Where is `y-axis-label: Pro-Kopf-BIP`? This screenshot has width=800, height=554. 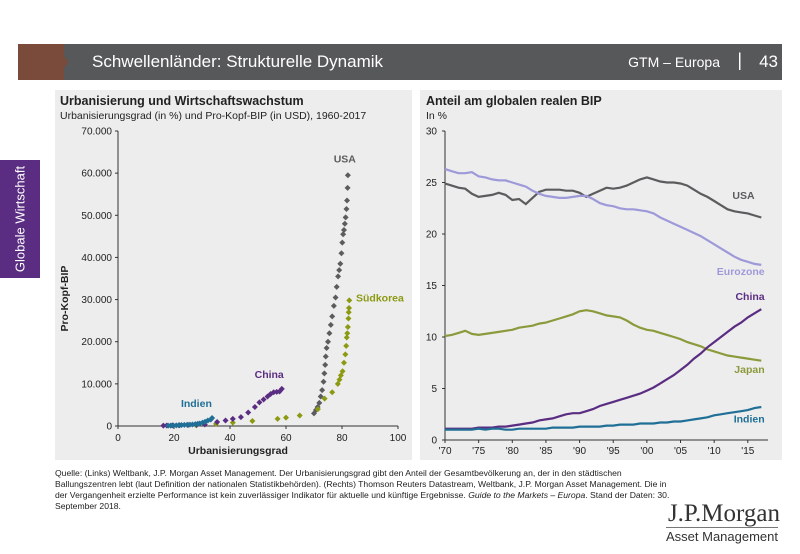
y-axis-label: Pro-Kopf-BIP is located at coordinates (65, 299).